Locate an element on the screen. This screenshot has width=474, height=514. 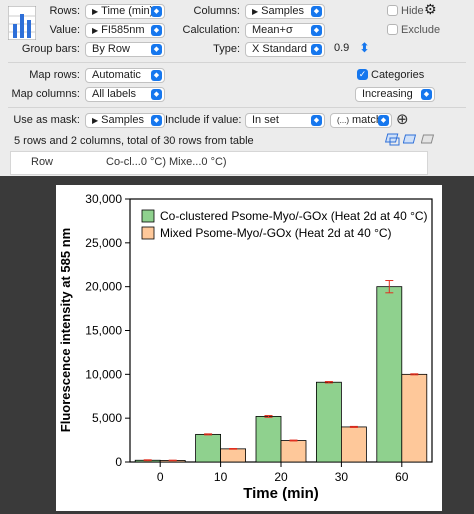
y-tick-label: 15,000 is located at coordinates (103, 331).